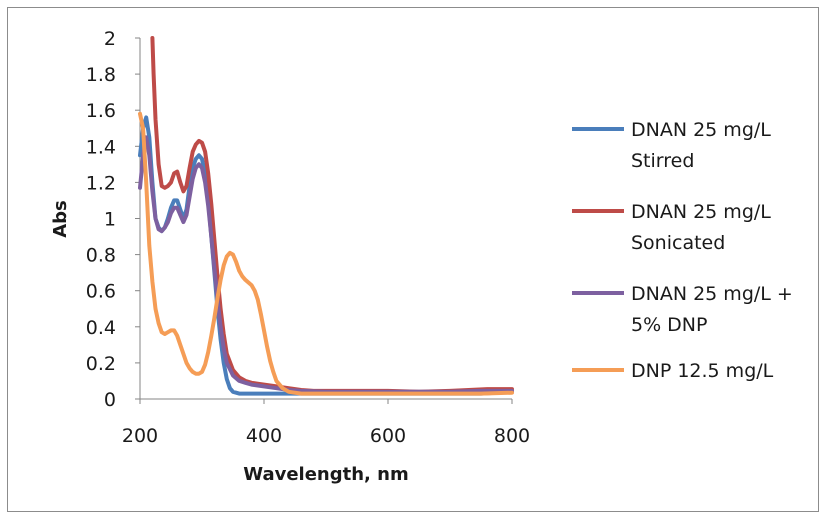 Image resolution: width=823 pixels, height=516 pixels. What do you see at coordinates (101, 364) in the screenshot?
I see `y-tick-label: 0.2` at bounding box center [101, 364].